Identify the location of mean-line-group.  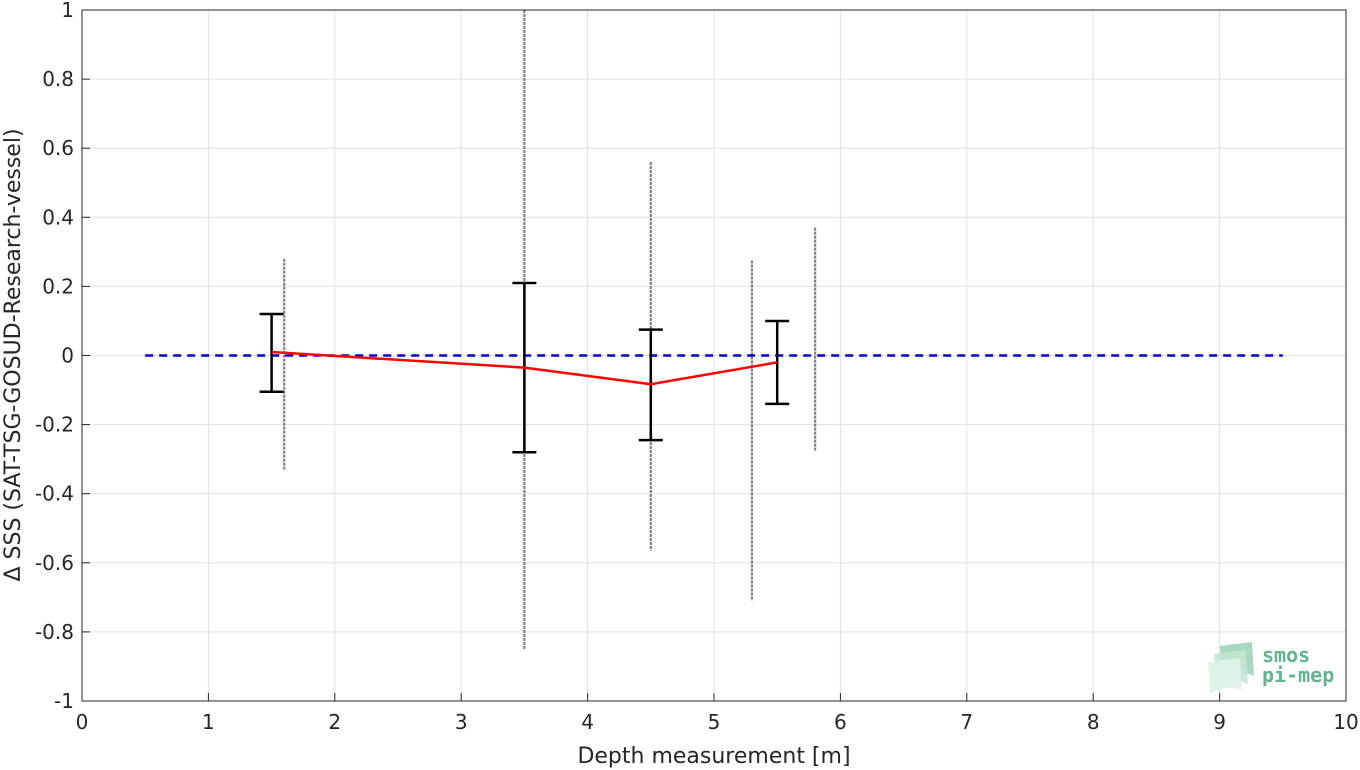
(524, 368).